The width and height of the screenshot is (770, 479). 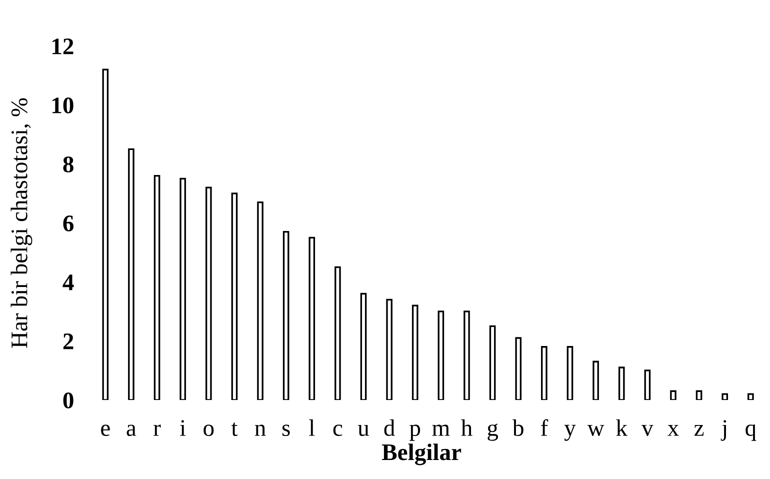 What do you see at coordinates (68, 342) in the screenshot?
I see `y-tick-label: 2` at bounding box center [68, 342].